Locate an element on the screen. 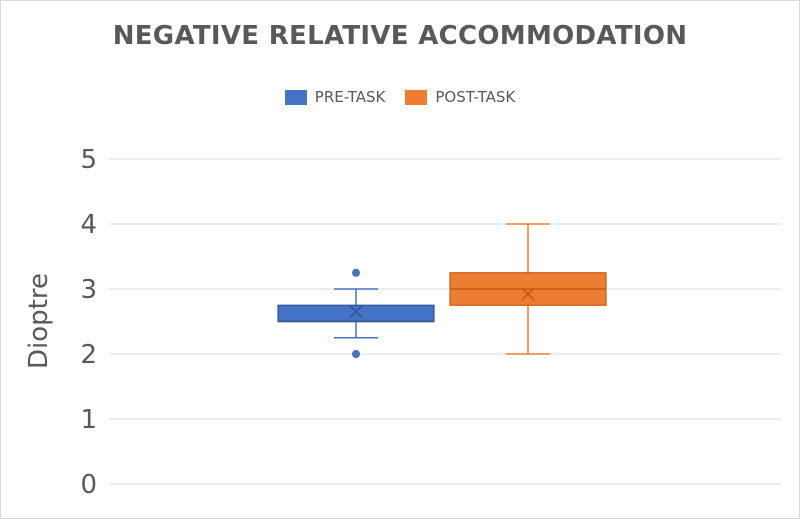  y-tick-label-1: 1 is located at coordinates (88, 420).